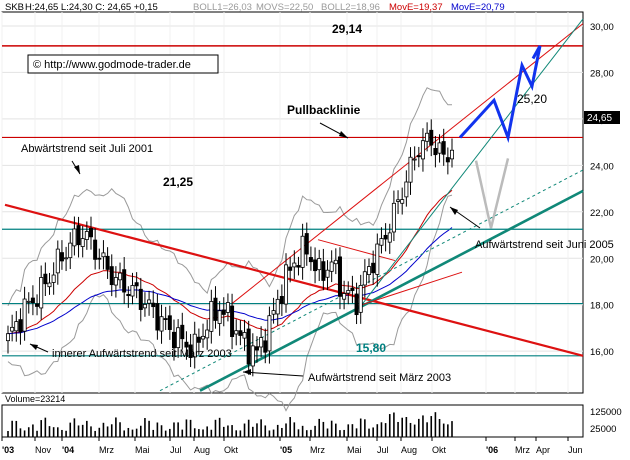 The width and height of the screenshot is (630, 460). Describe the element at coordinates (602, 27) in the screenshot. I see `y-tick-label: 30,00` at that location.